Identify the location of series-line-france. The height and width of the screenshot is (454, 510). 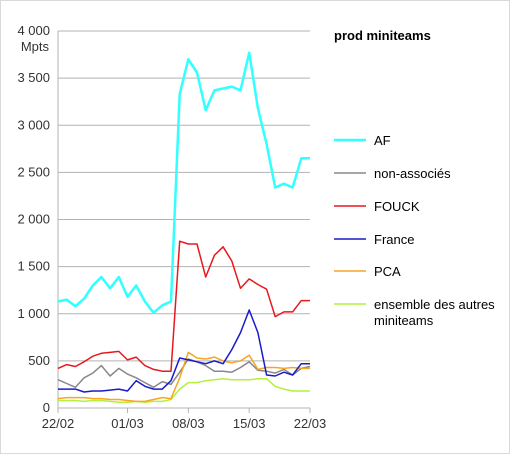
(184, 351).